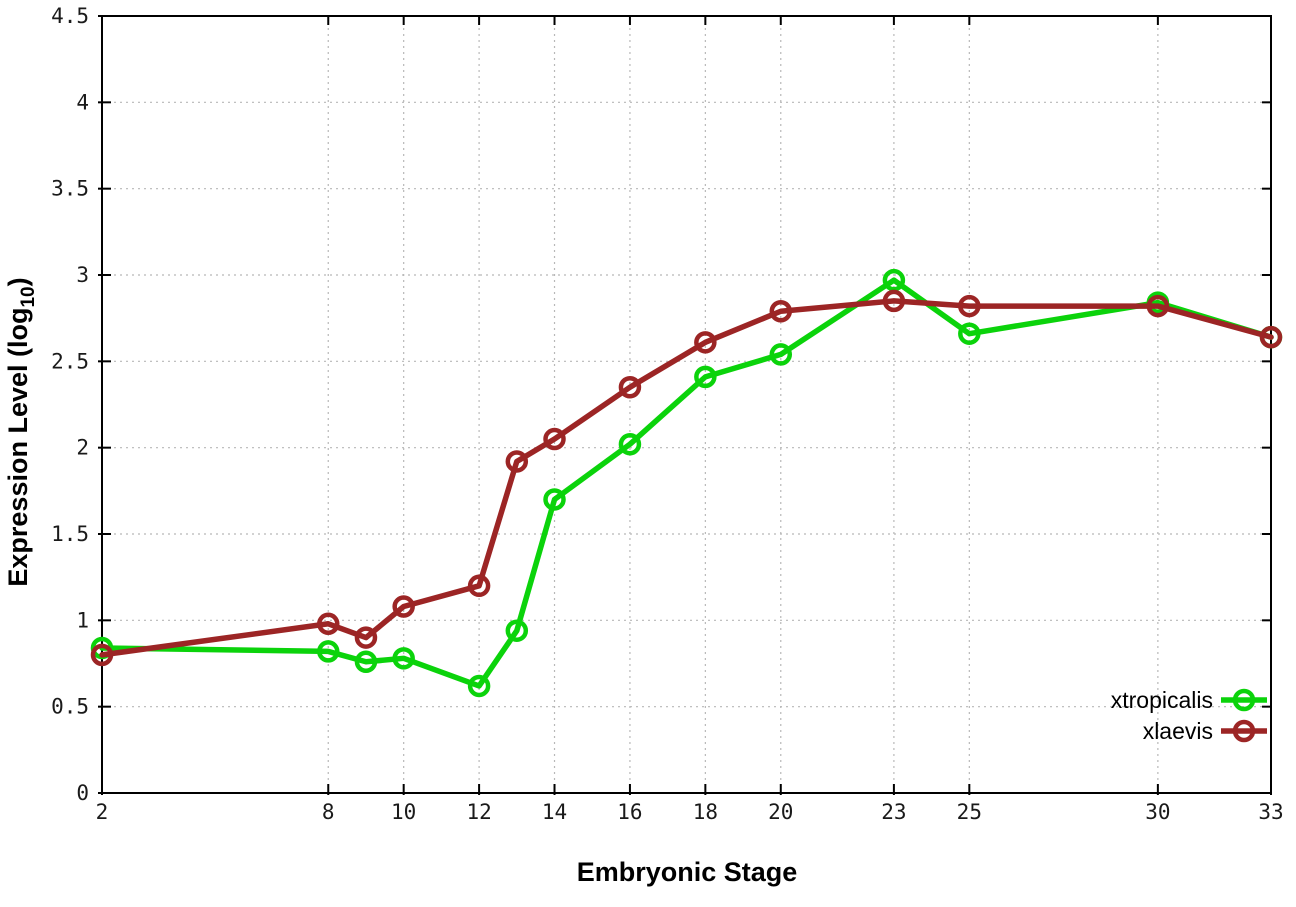  I want to click on x-axis-title: Embryonic Stage, so click(687, 872).